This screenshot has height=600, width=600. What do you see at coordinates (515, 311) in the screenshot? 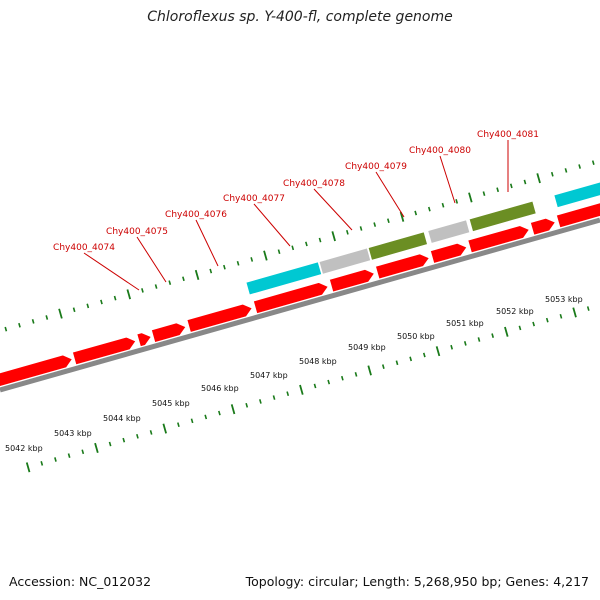
I see `kbp-label: 5052 kbp` at bounding box center [515, 311].